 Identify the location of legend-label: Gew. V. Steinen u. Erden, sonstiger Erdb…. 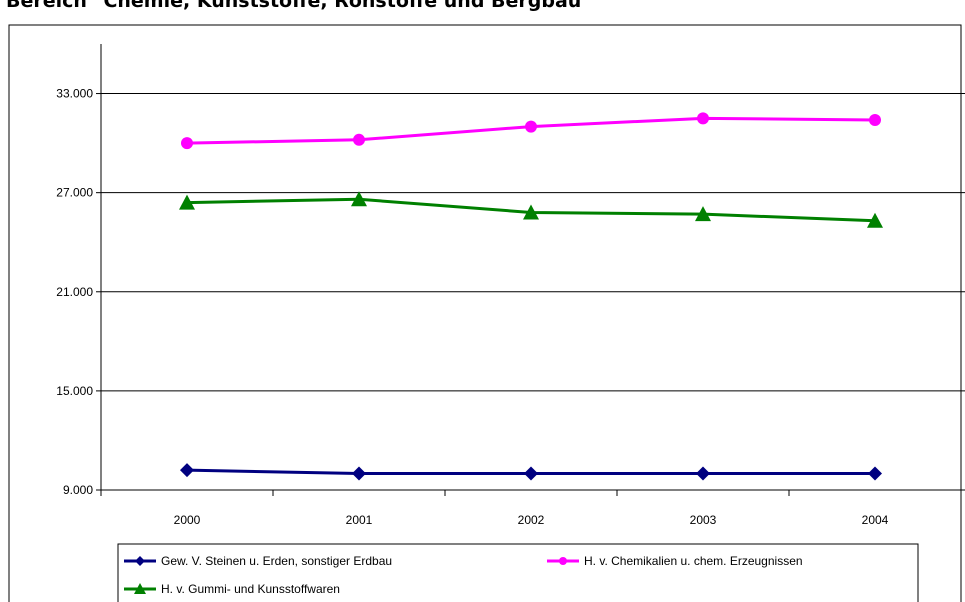
(276, 561).